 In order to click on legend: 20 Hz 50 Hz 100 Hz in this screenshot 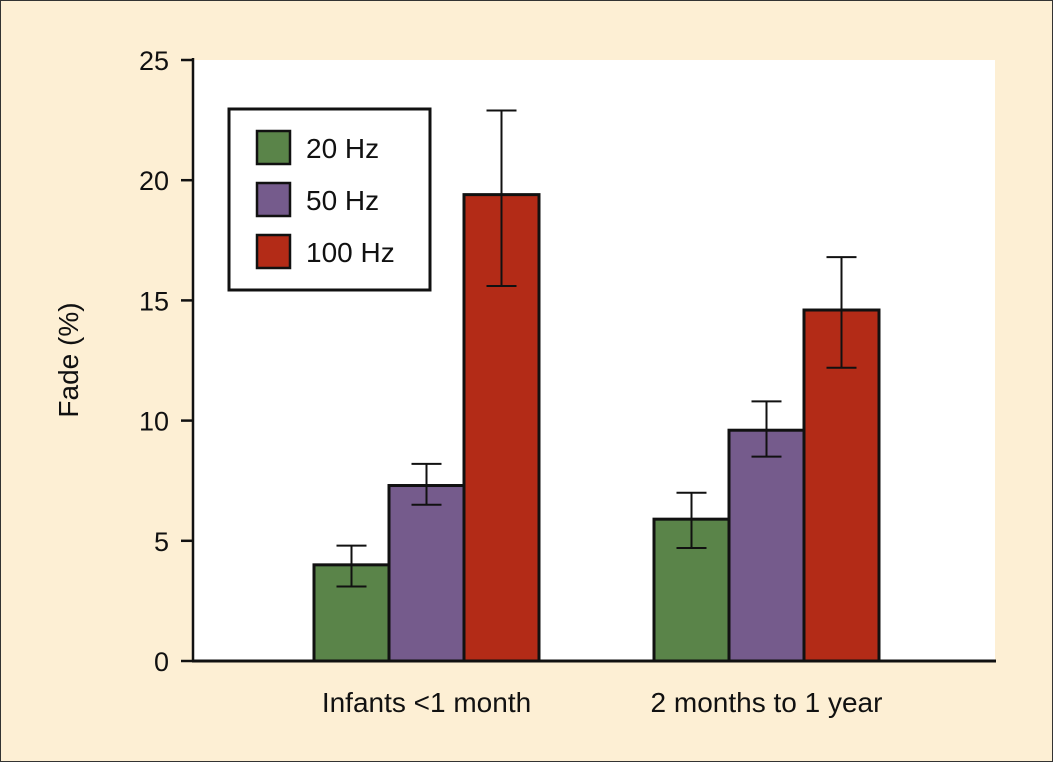, I will do `click(329, 199)`.